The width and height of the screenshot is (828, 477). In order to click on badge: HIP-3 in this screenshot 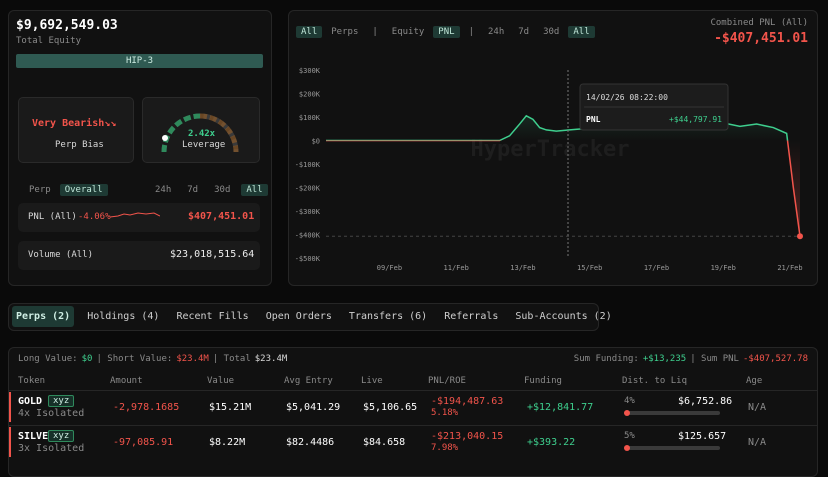, I will do `click(139, 61)`.